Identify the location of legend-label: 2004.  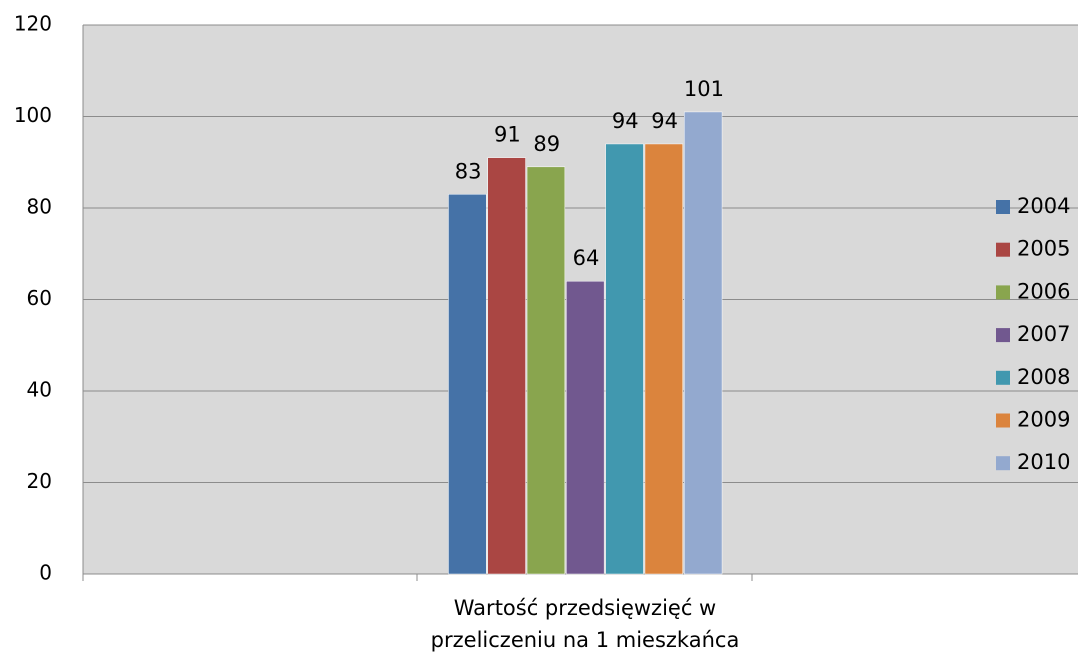
(1043, 206).